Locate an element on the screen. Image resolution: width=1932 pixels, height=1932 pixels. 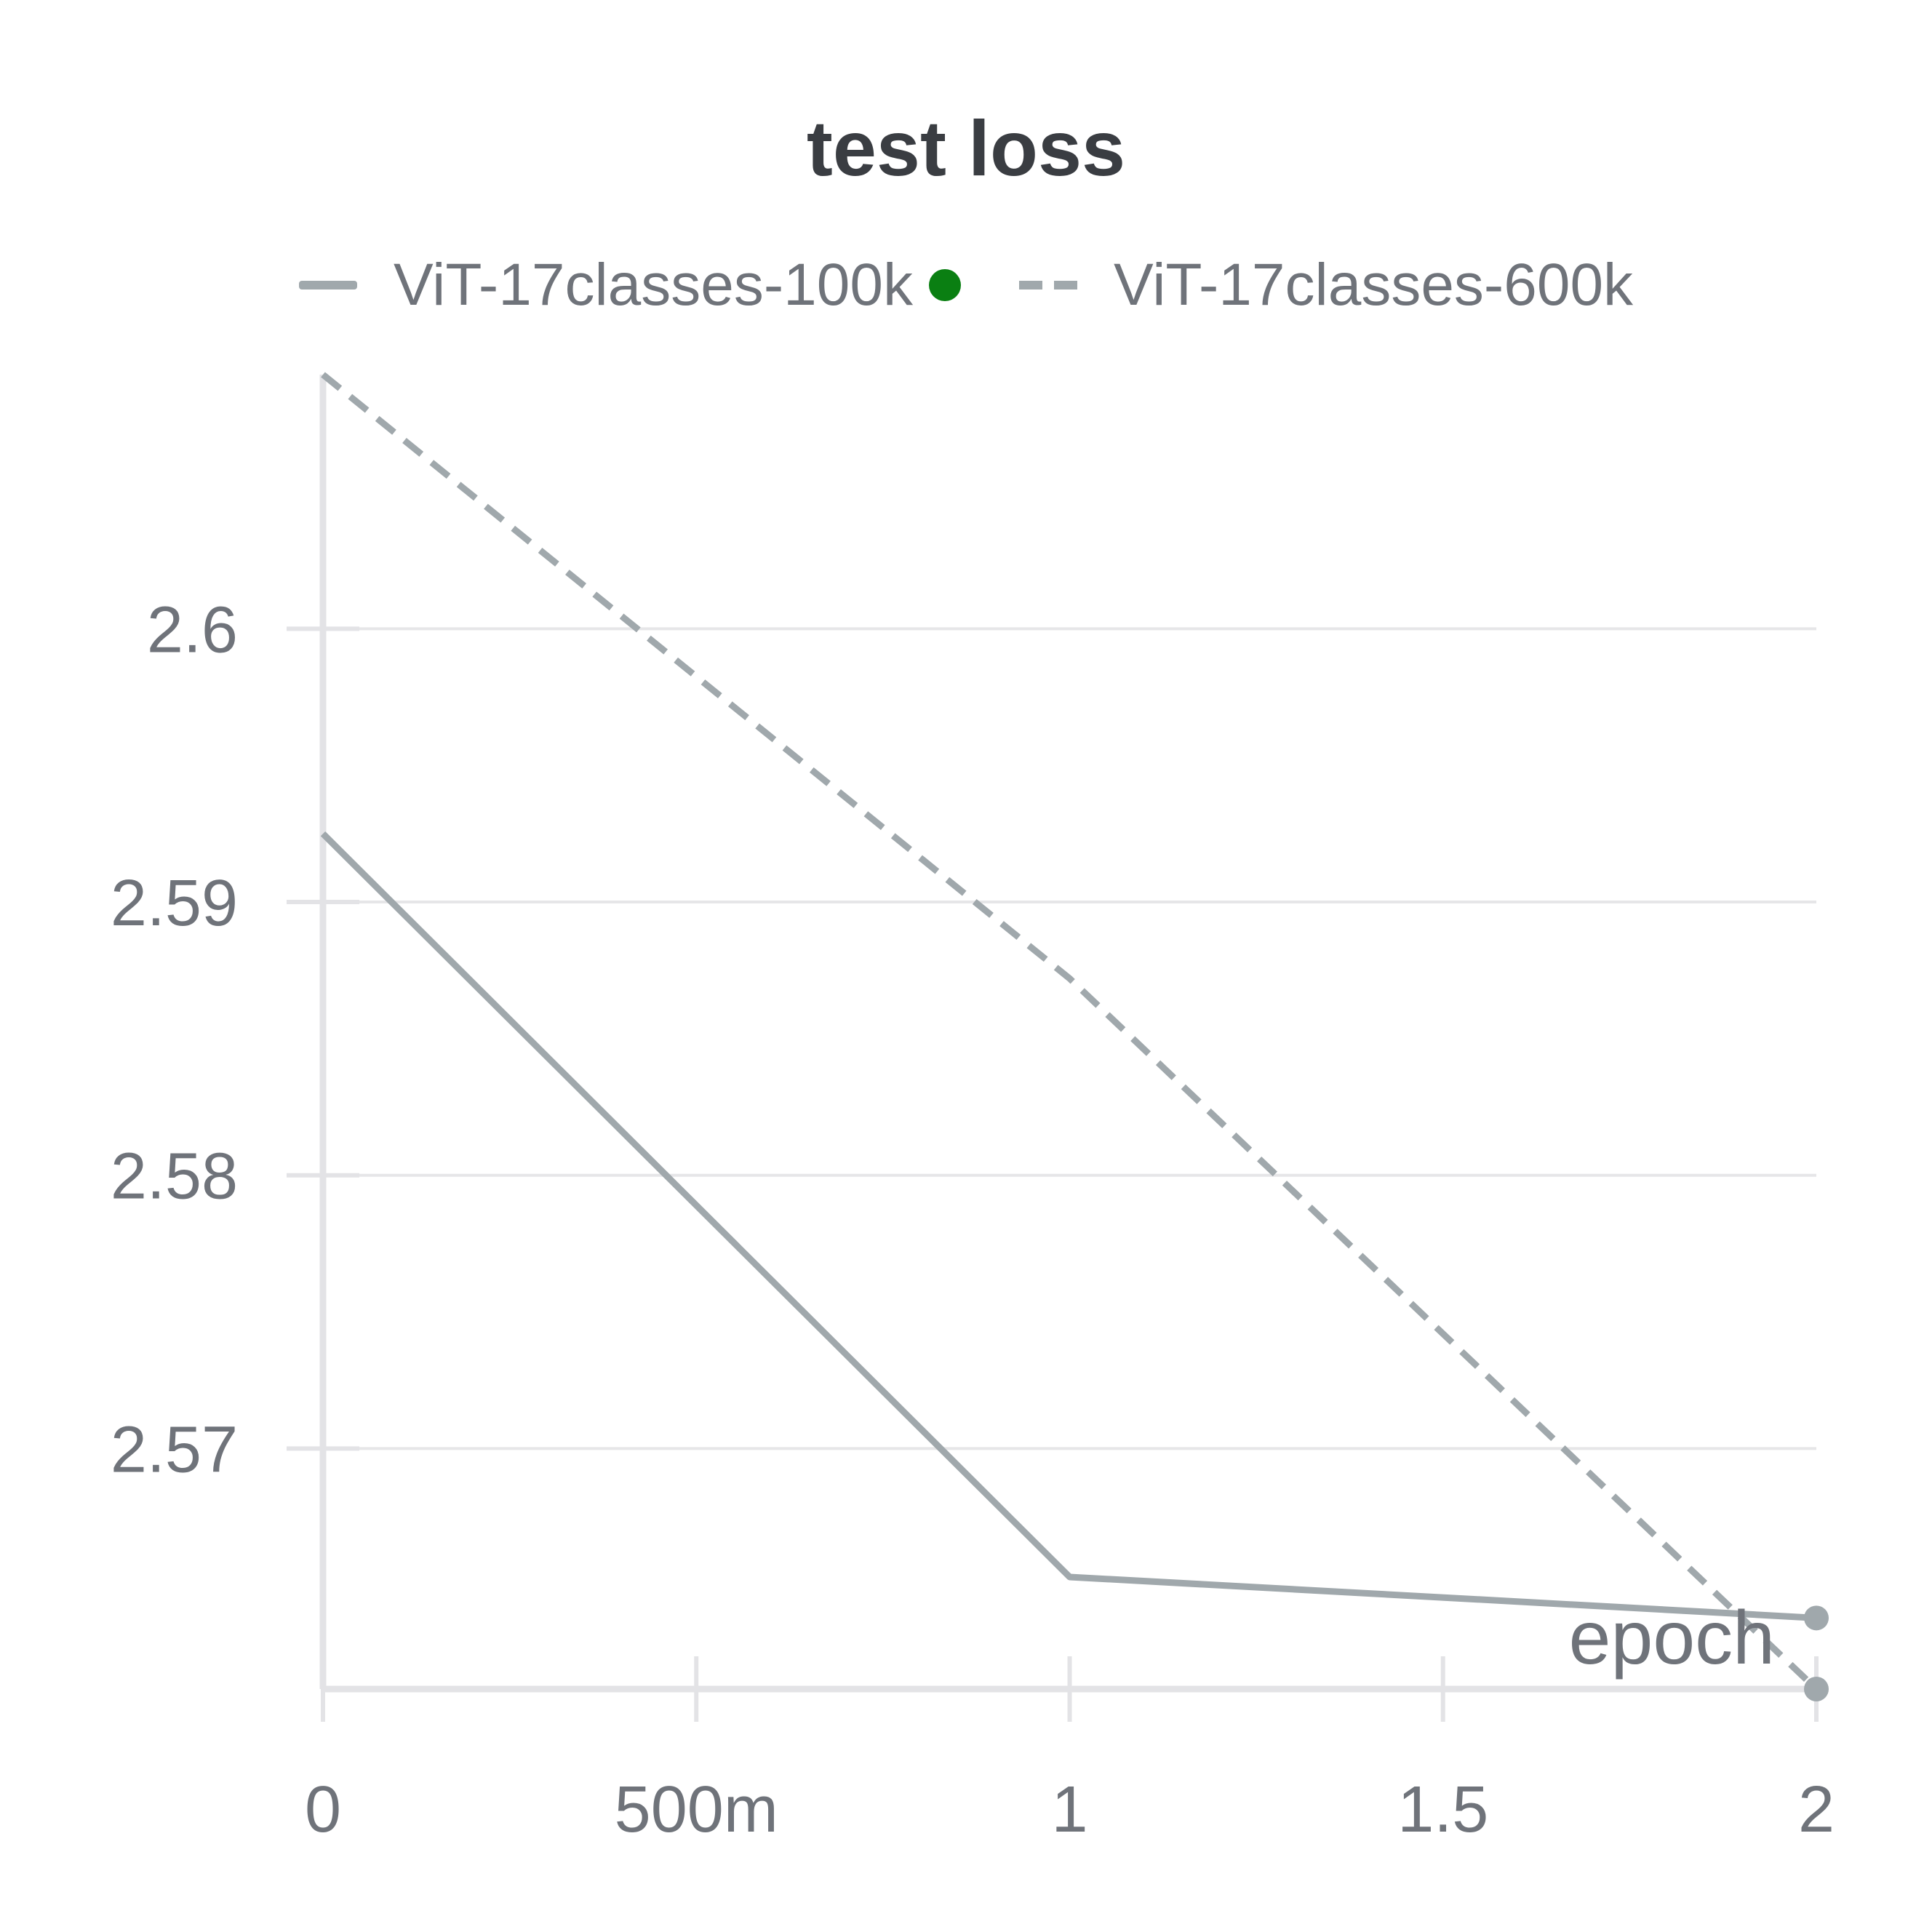
legend: ViT-17classes-100k ViT-17classes-600k is located at coordinates (966, 285).